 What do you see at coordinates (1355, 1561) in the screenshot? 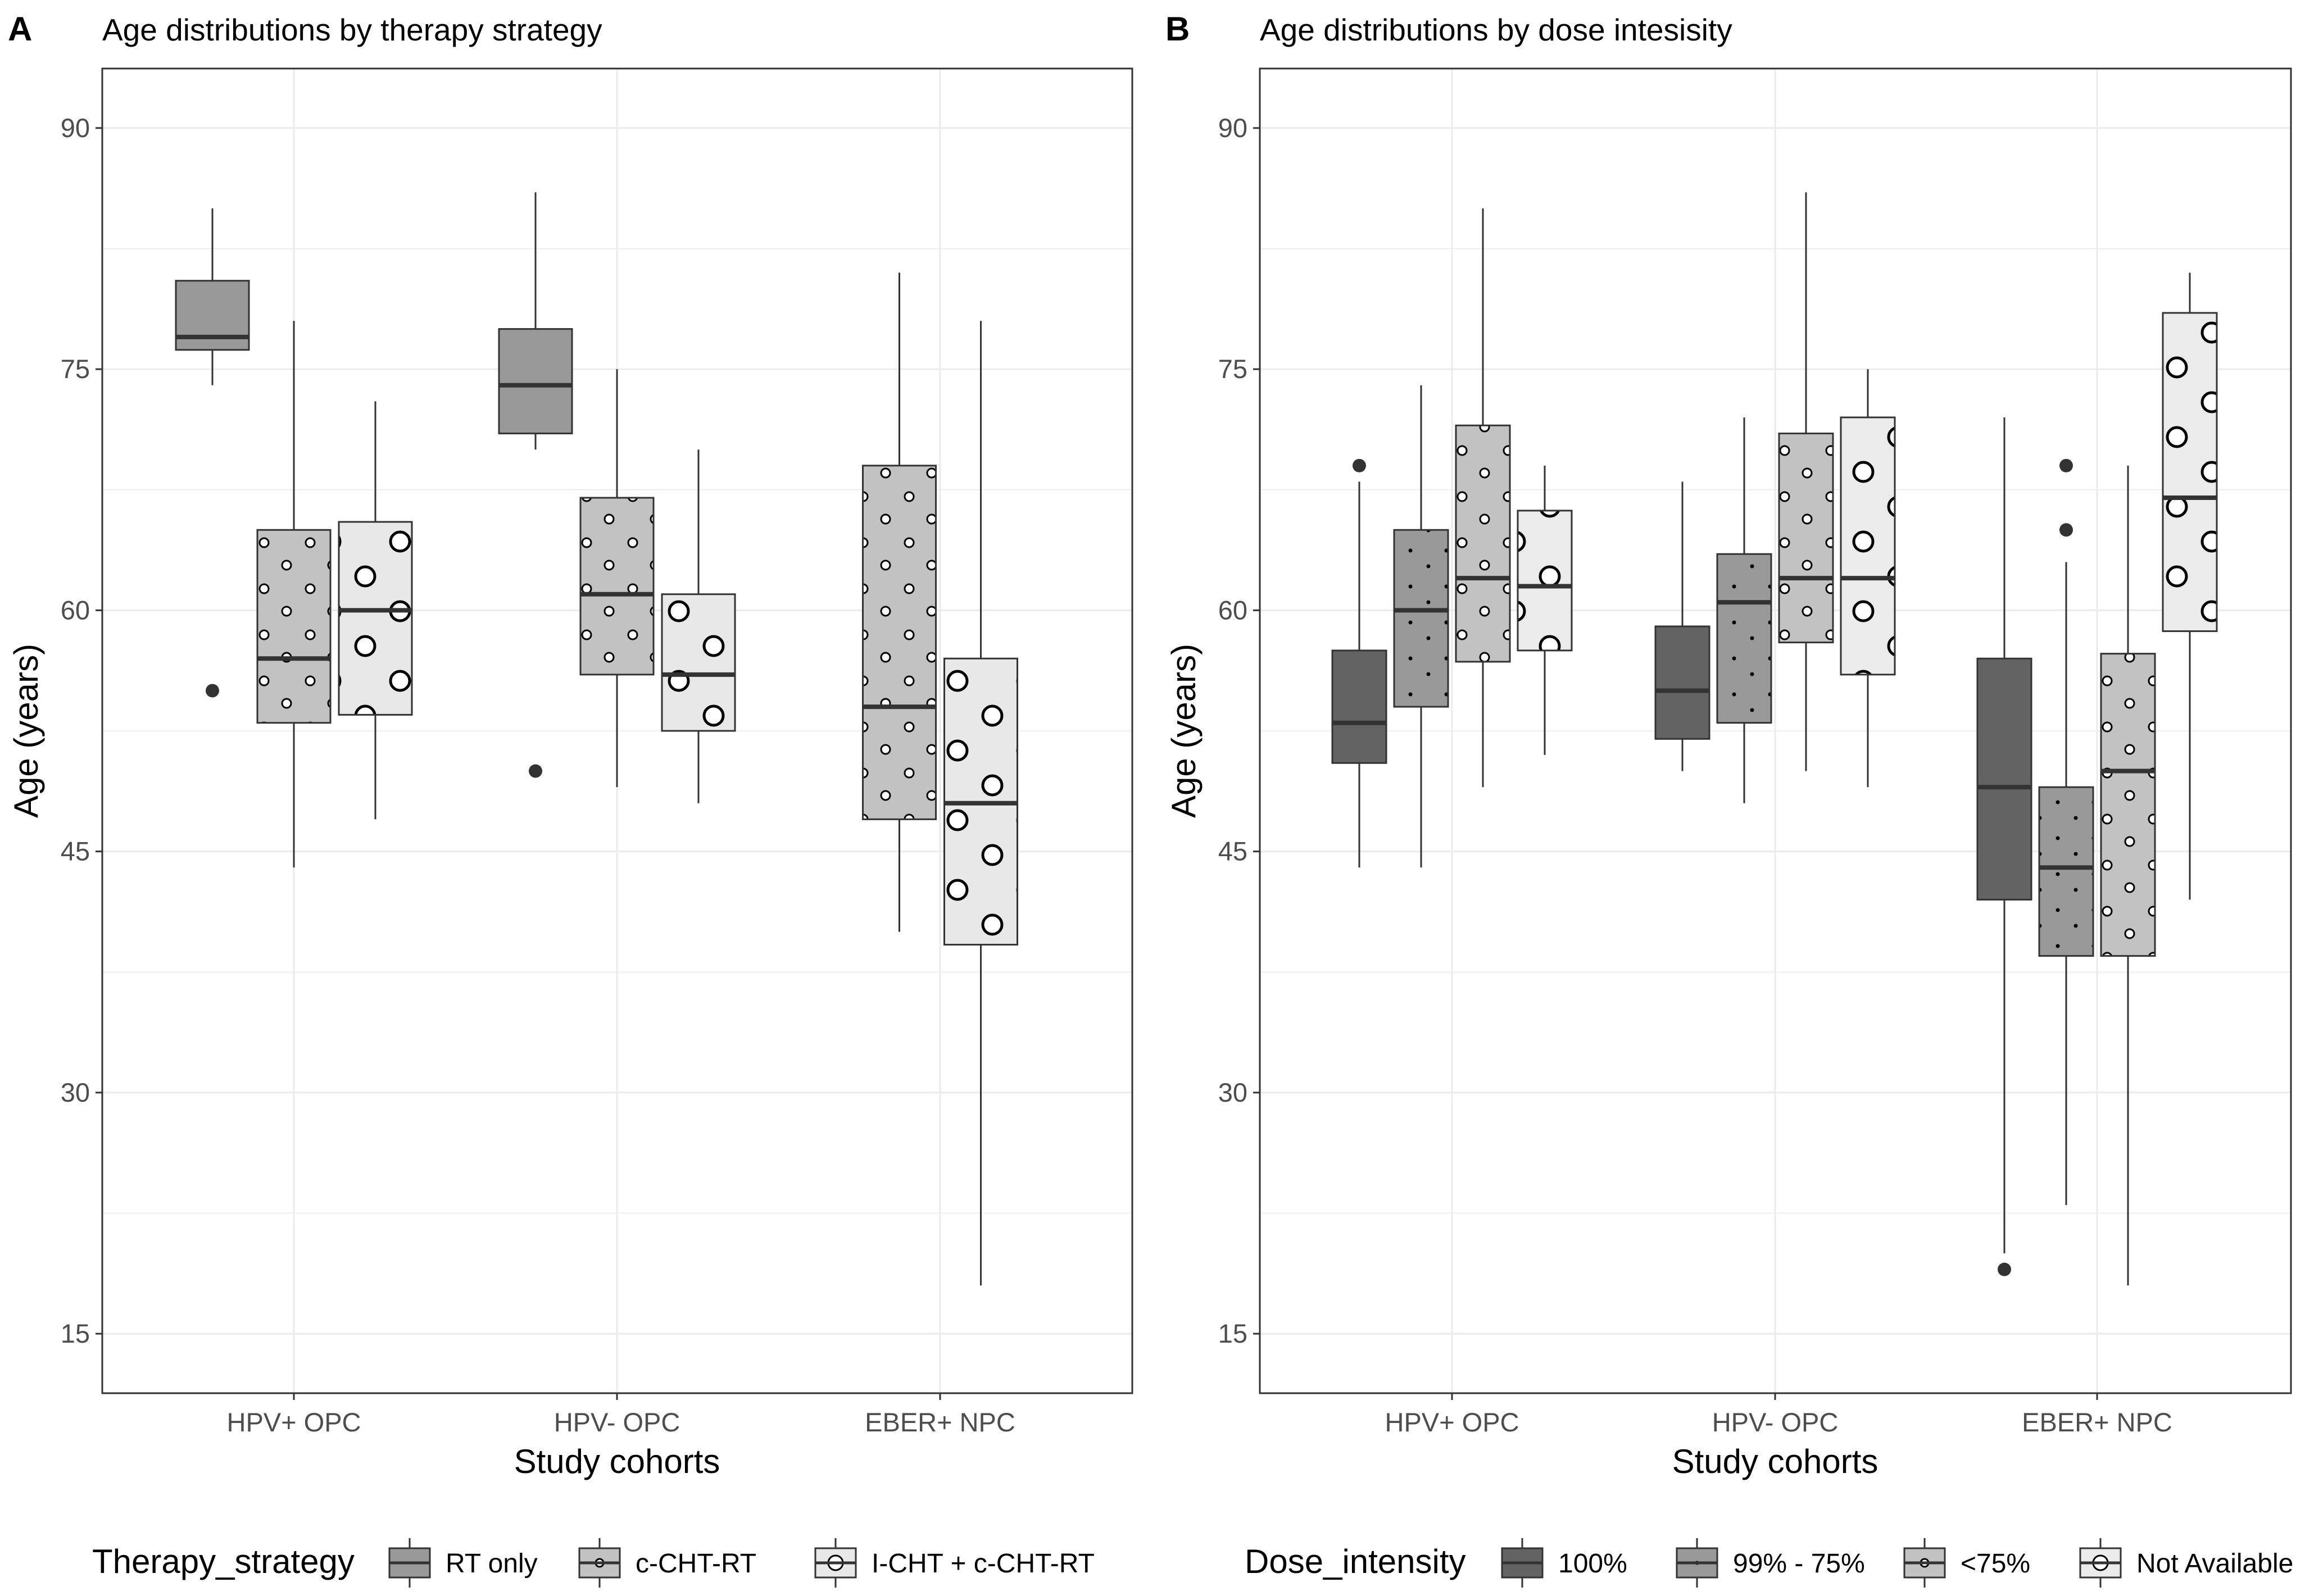
I see `legend-title: Dose_intensity` at bounding box center [1355, 1561].